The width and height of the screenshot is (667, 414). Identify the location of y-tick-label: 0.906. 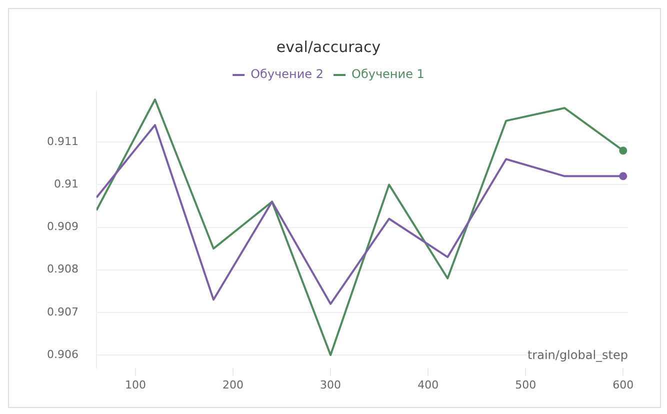
(62, 354).